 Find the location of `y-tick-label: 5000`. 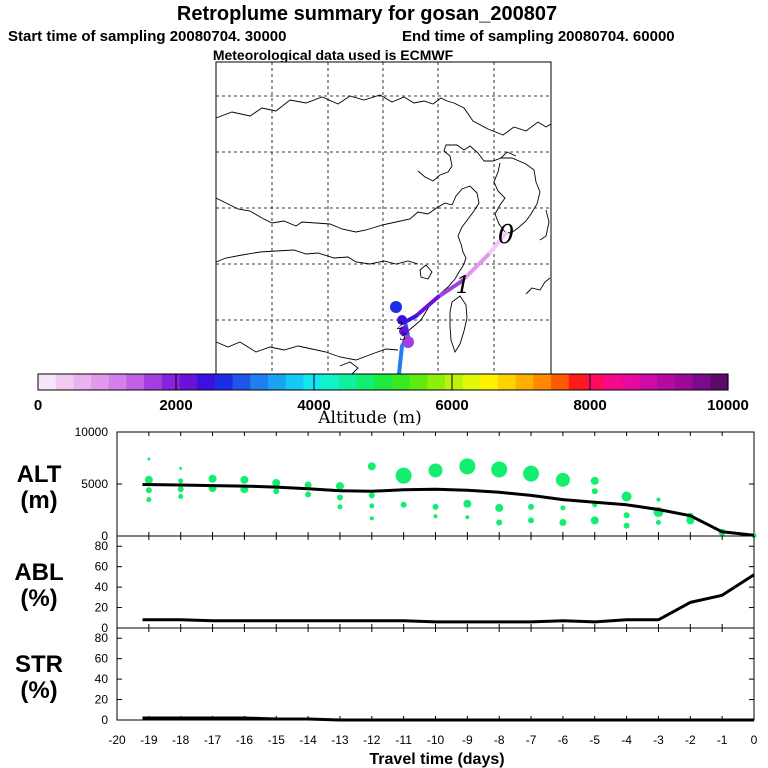

y-tick-label: 5000 is located at coordinates (94, 484).